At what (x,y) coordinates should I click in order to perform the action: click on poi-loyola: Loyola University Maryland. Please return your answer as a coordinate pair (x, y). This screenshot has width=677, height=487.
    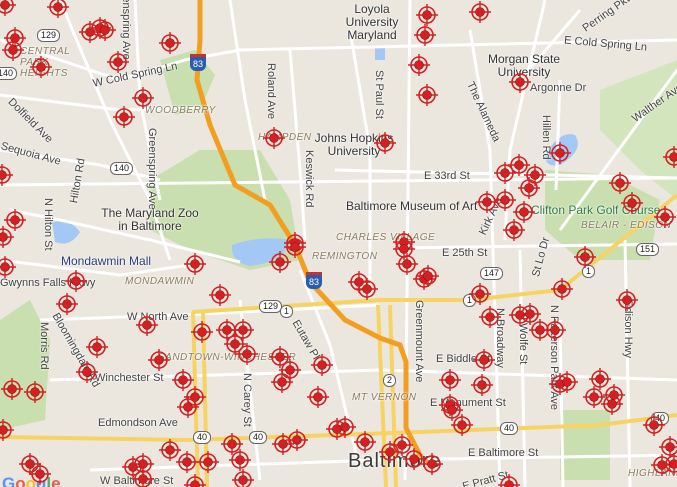
    Looking at the image, I should click on (372, 22).